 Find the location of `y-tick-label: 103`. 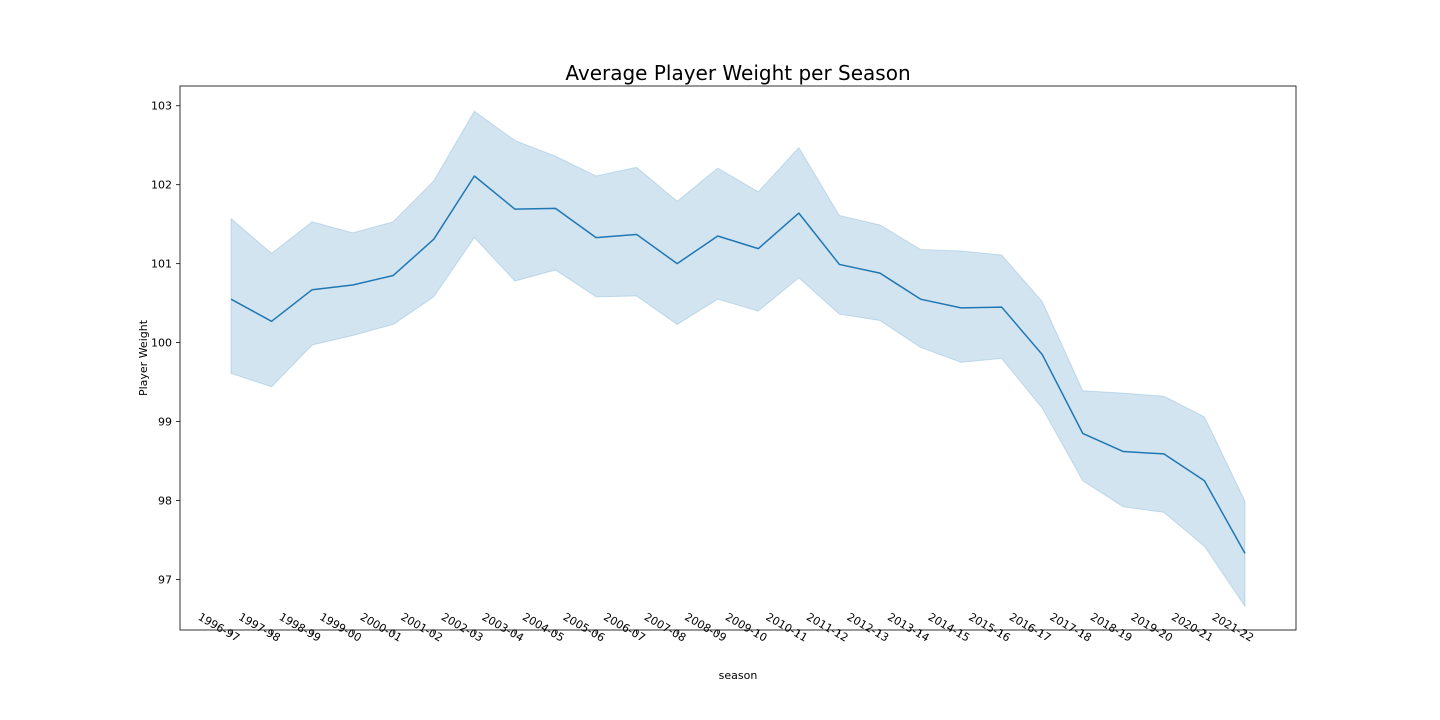

y-tick-label: 103 is located at coordinates (161, 106).